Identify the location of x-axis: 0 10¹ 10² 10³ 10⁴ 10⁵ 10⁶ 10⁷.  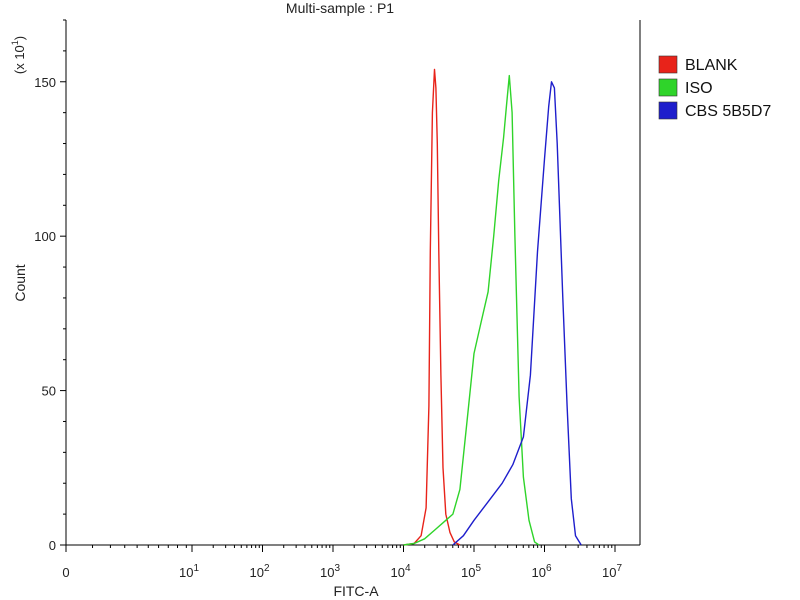
(342, 562).